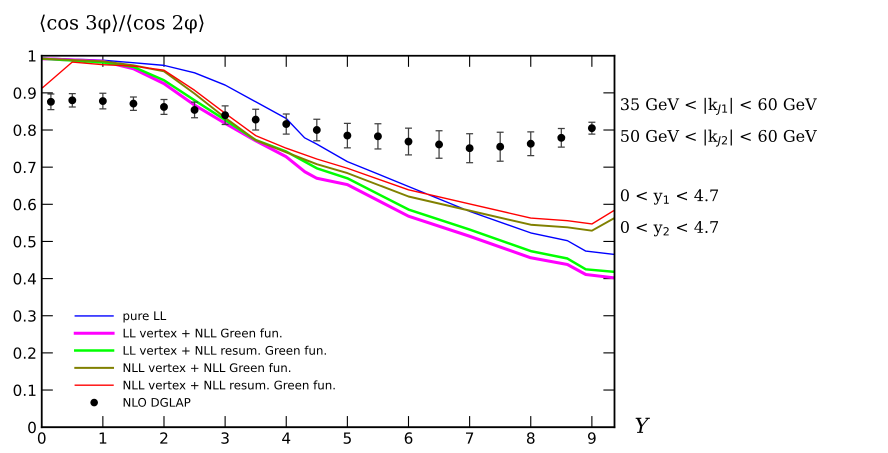 This screenshot has height=453, width=888. I want to click on y-axis-title: ⟨cos 3φ⟩/⟨cos 2φ⟩, so click(122, 24).